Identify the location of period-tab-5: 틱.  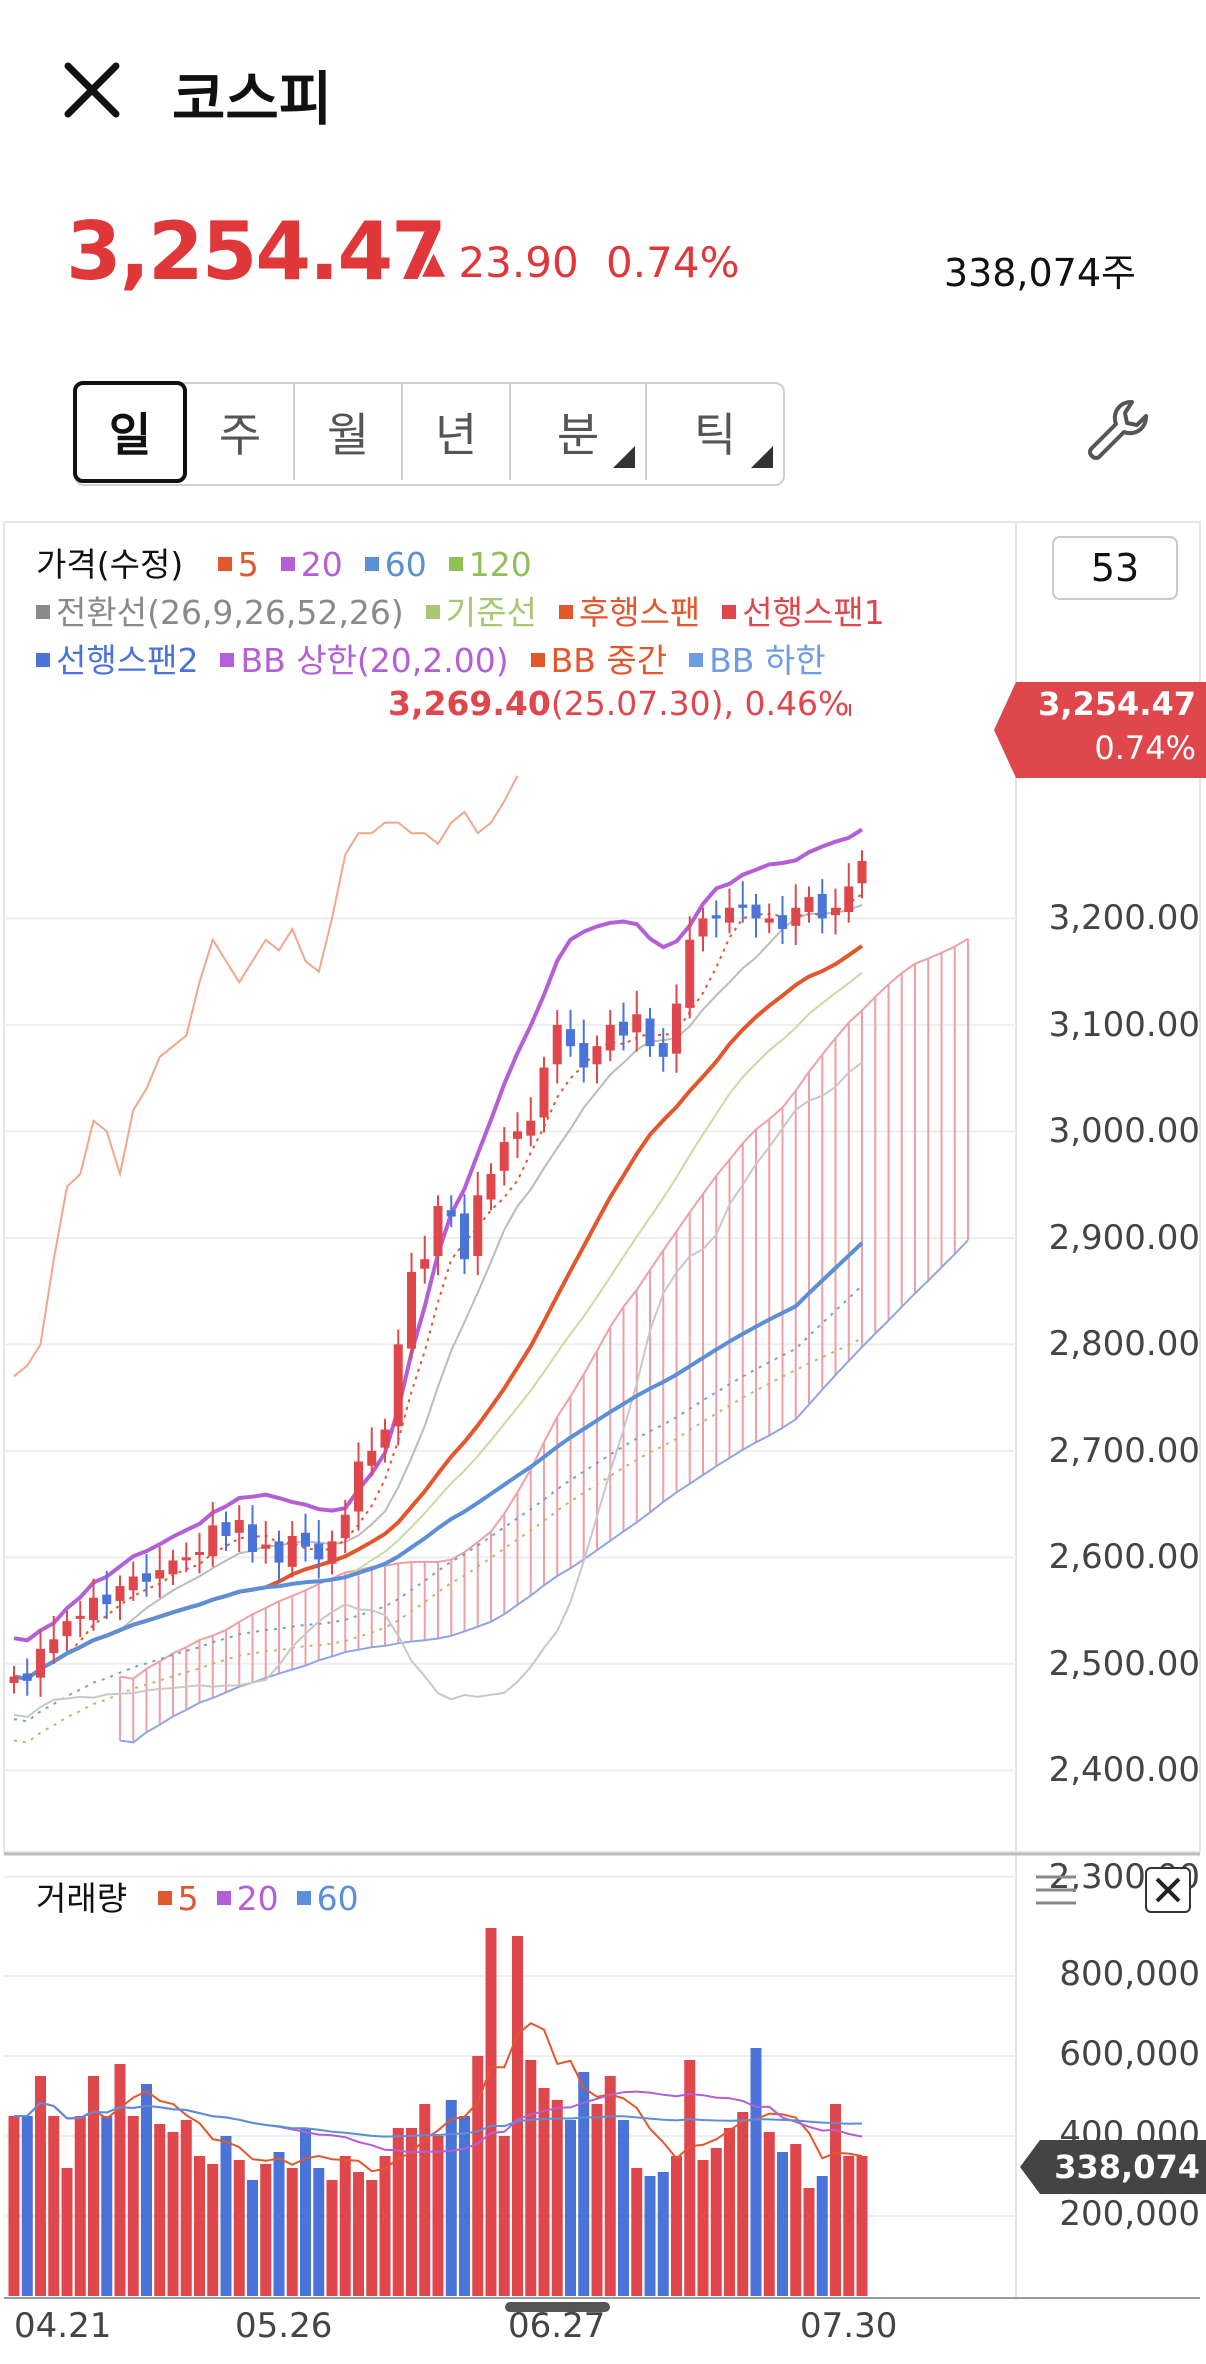
(715, 432).